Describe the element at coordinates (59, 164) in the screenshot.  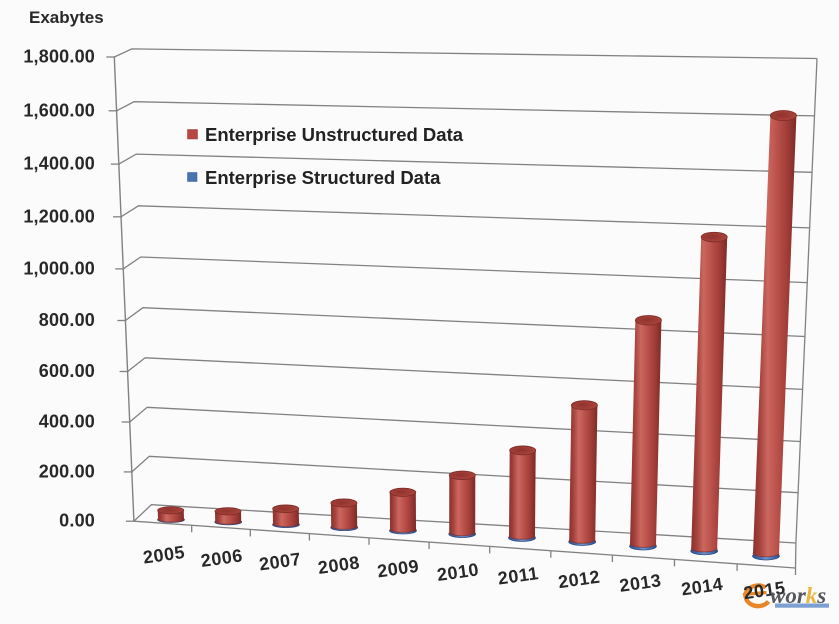
I see `svg-text: 1,400.00` at that location.